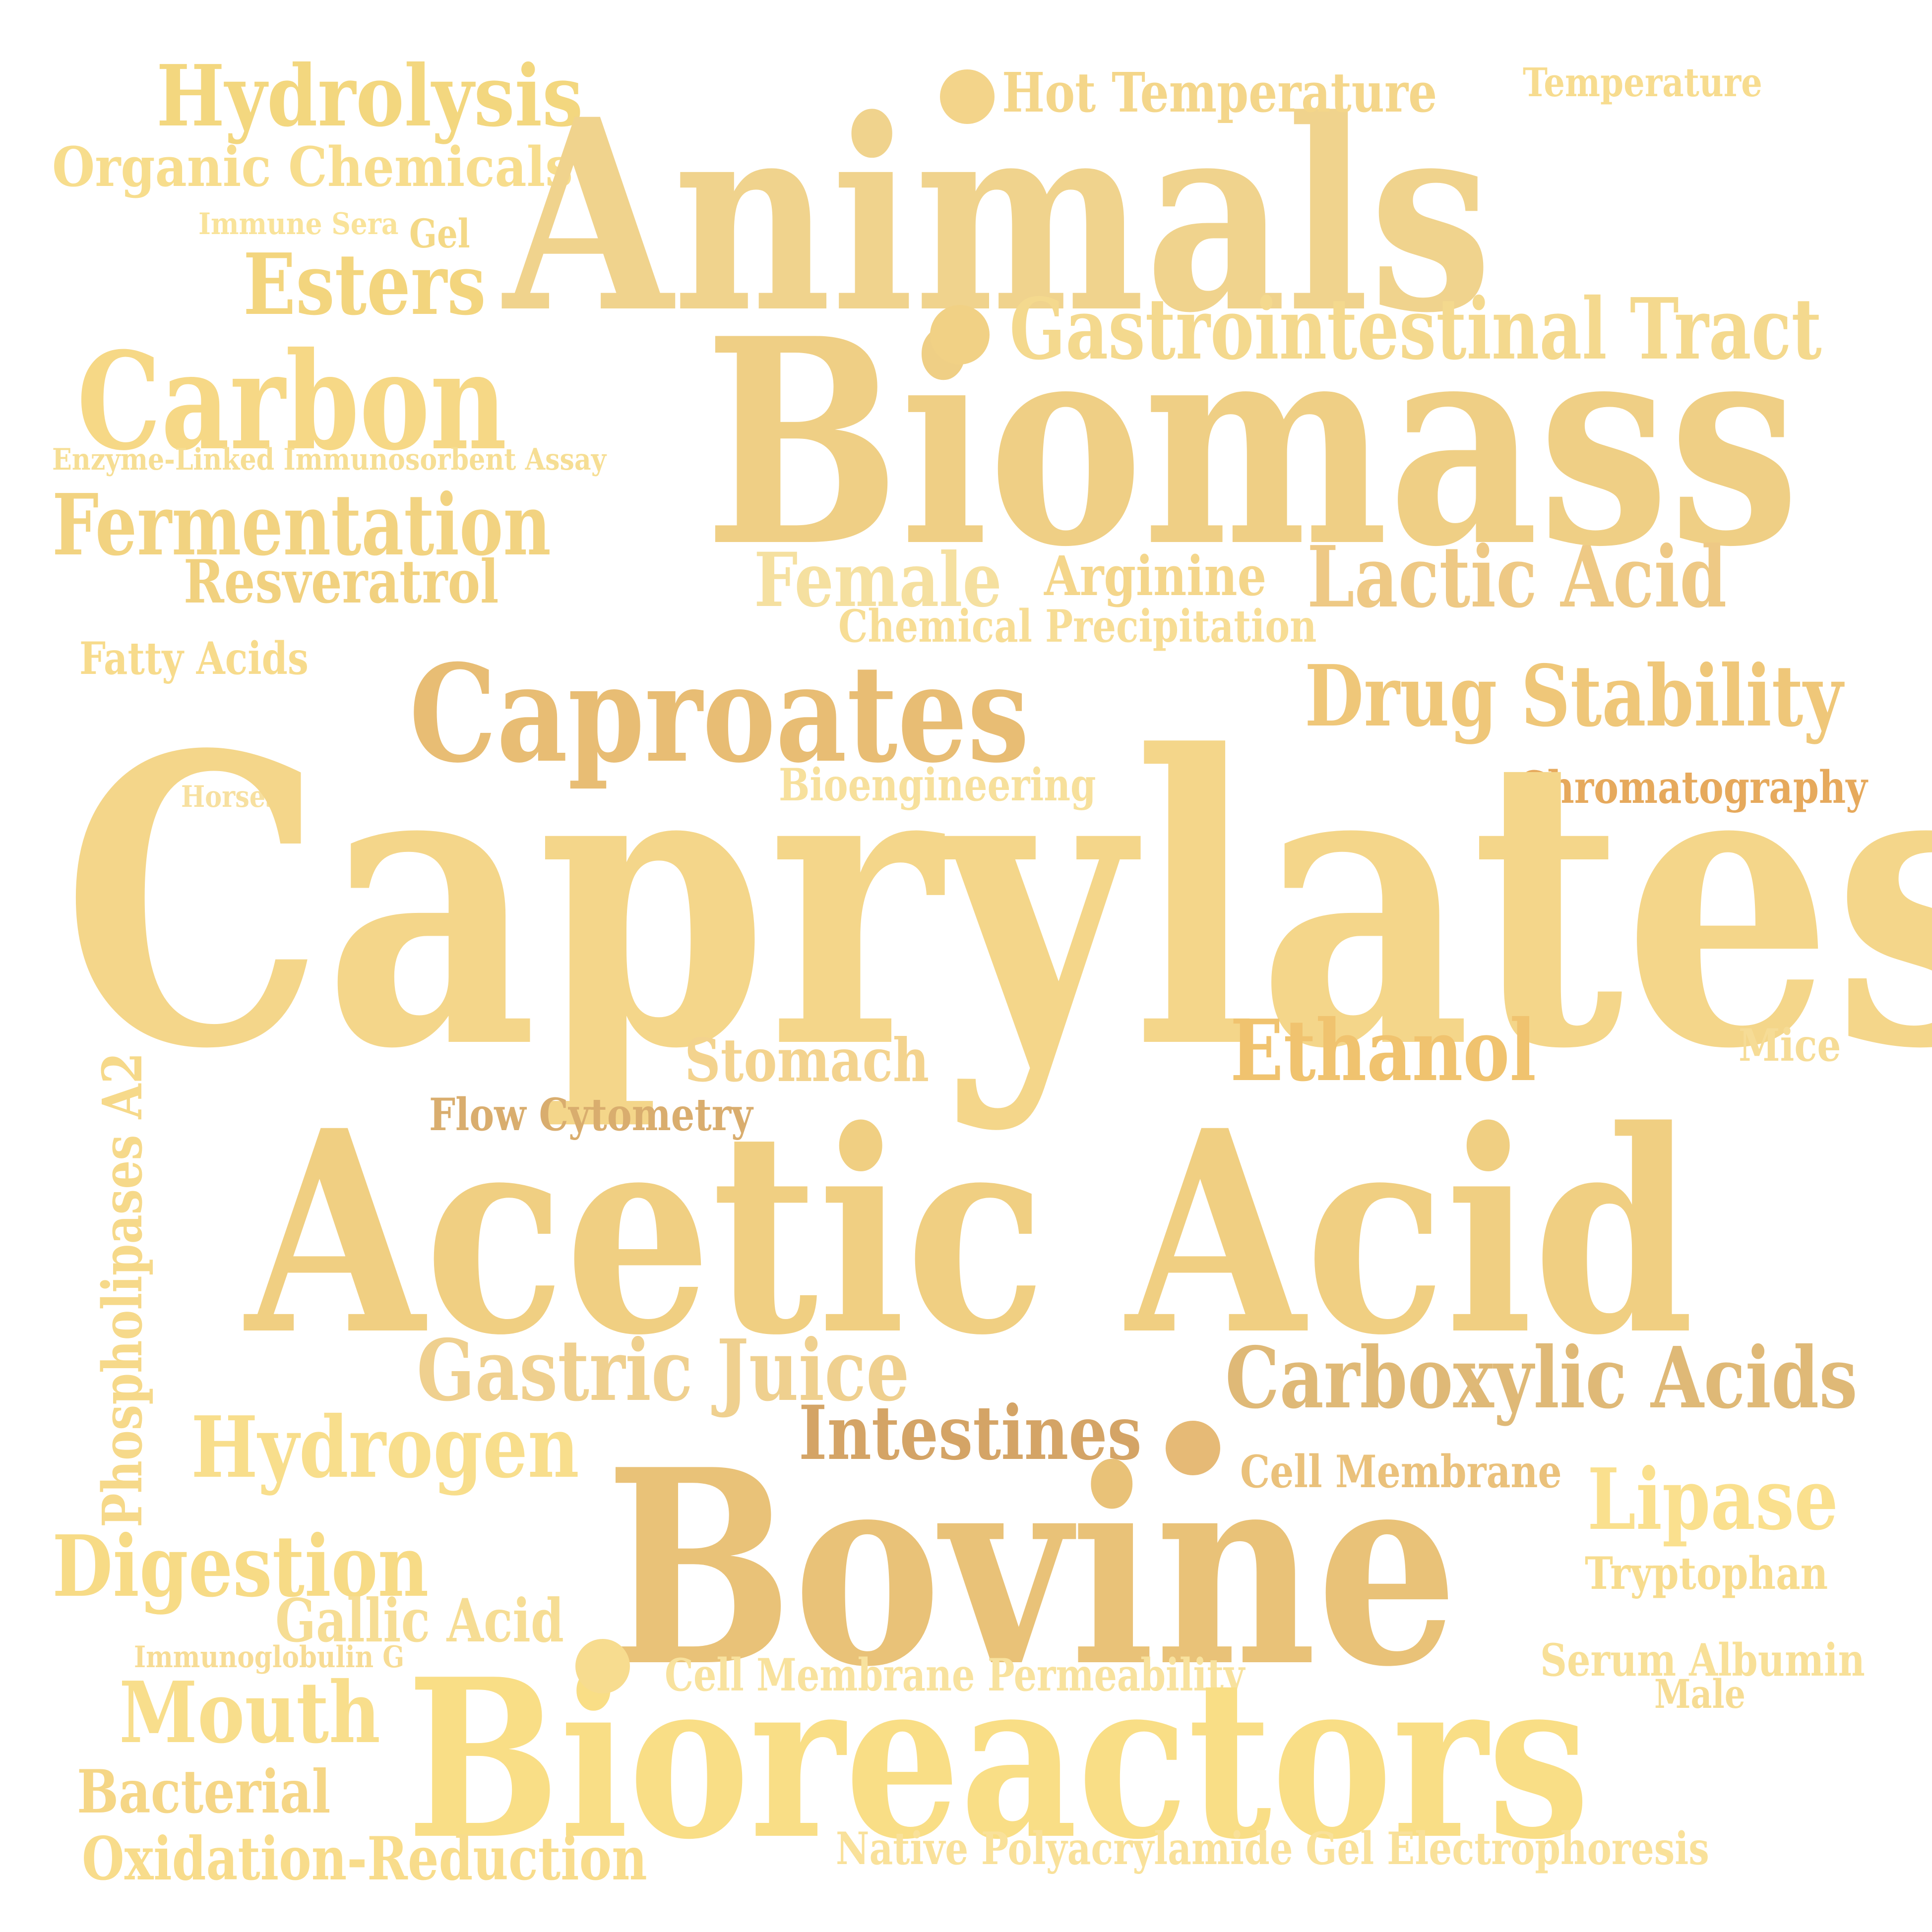 This screenshot has height=1932, width=1932. I want to click on word-bioengineering: Bioengineering, so click(937, 785).